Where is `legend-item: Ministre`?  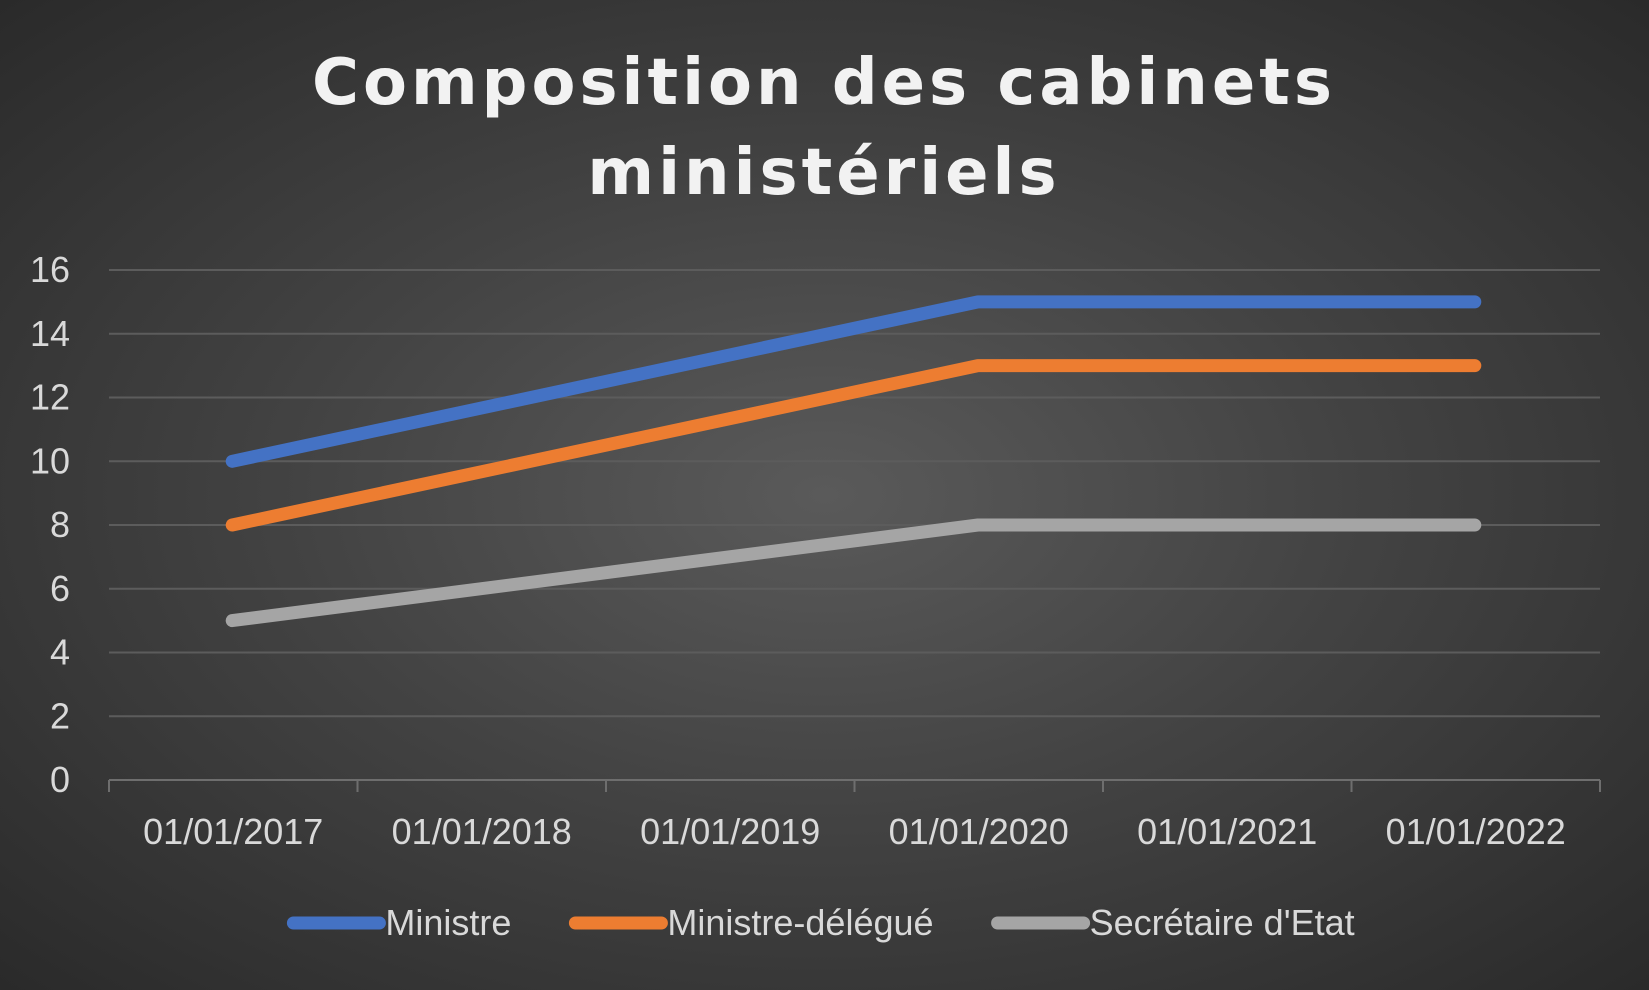 legend-item: Ministre is located at coordinates (398, 922).